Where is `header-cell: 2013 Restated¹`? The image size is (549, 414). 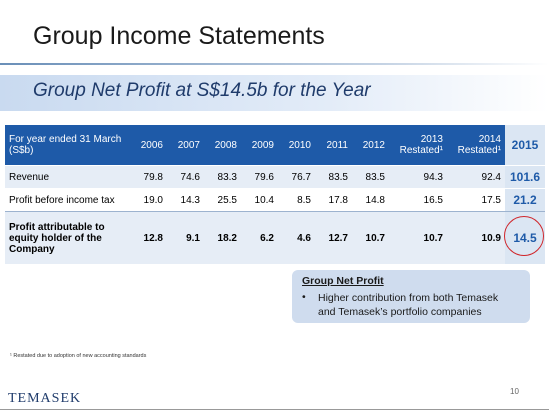
header-cell: 2013 Restated¹ is located at coordinates (418, 145).